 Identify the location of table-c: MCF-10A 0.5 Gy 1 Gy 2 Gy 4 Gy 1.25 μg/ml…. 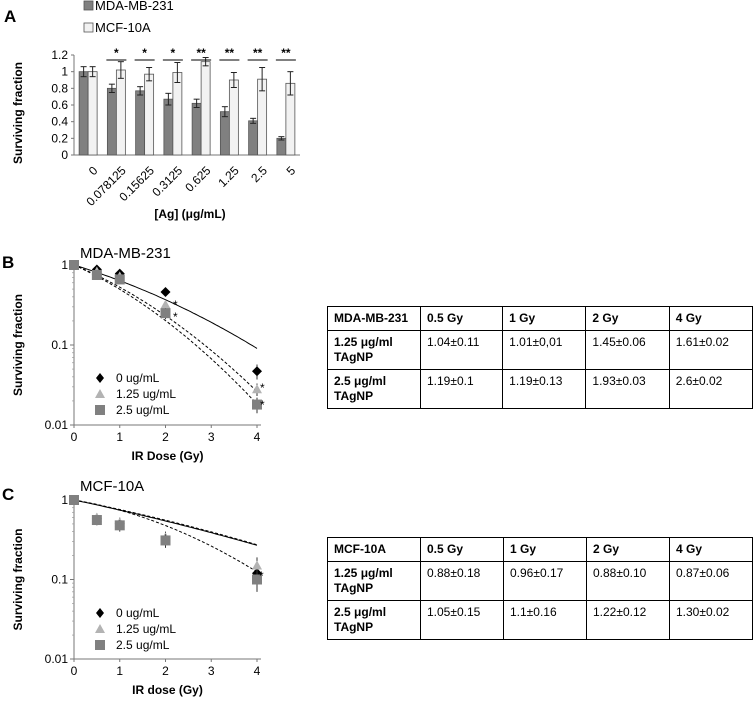
(540, 588).